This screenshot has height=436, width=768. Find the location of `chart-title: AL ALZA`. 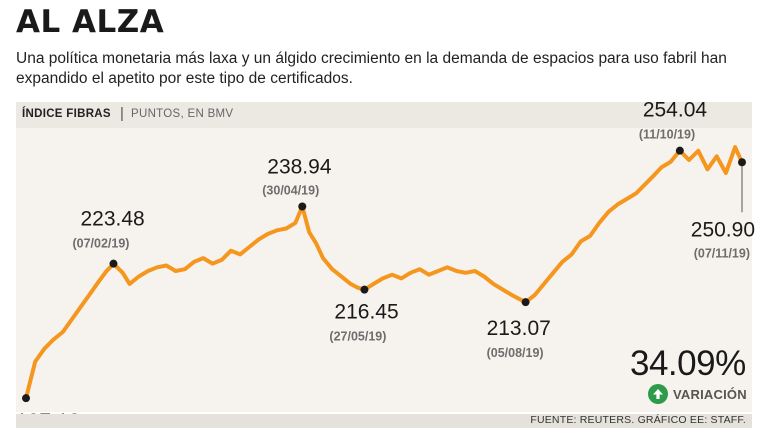

chart-title: AL ALZA is located at coordinates (90, 22).